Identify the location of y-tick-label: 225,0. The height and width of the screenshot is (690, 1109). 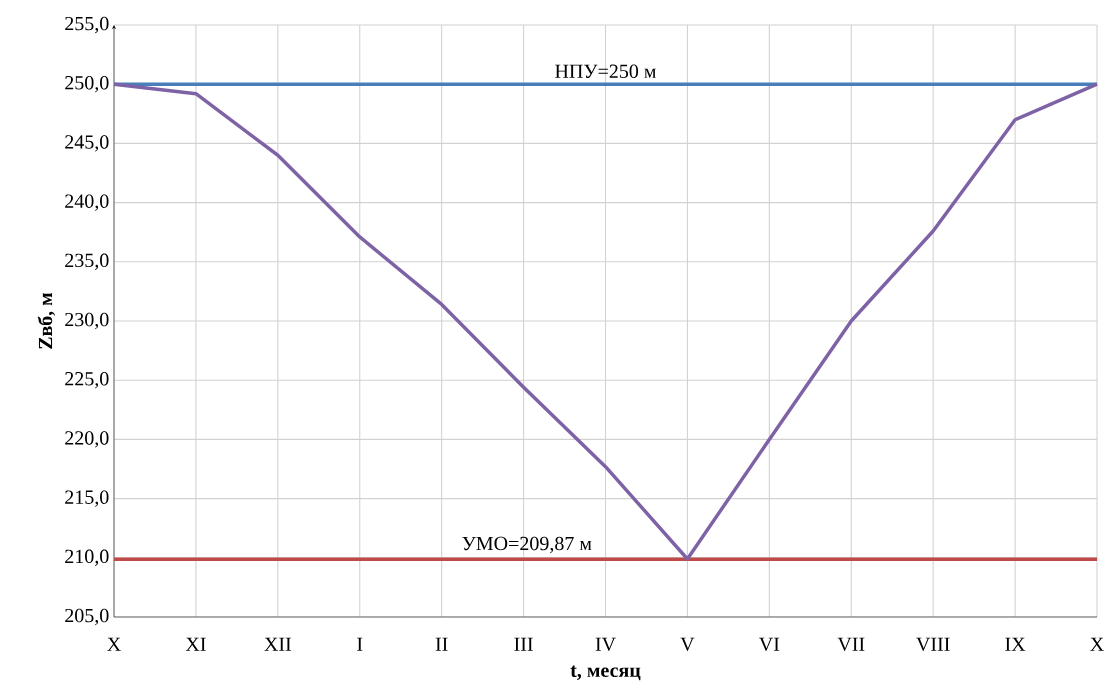
(87, 380).